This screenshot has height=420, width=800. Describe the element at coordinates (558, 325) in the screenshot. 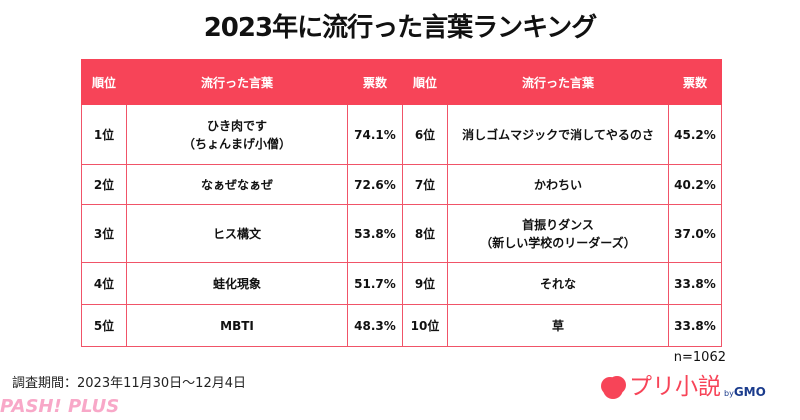

I see `word-cell: 草` at that location.